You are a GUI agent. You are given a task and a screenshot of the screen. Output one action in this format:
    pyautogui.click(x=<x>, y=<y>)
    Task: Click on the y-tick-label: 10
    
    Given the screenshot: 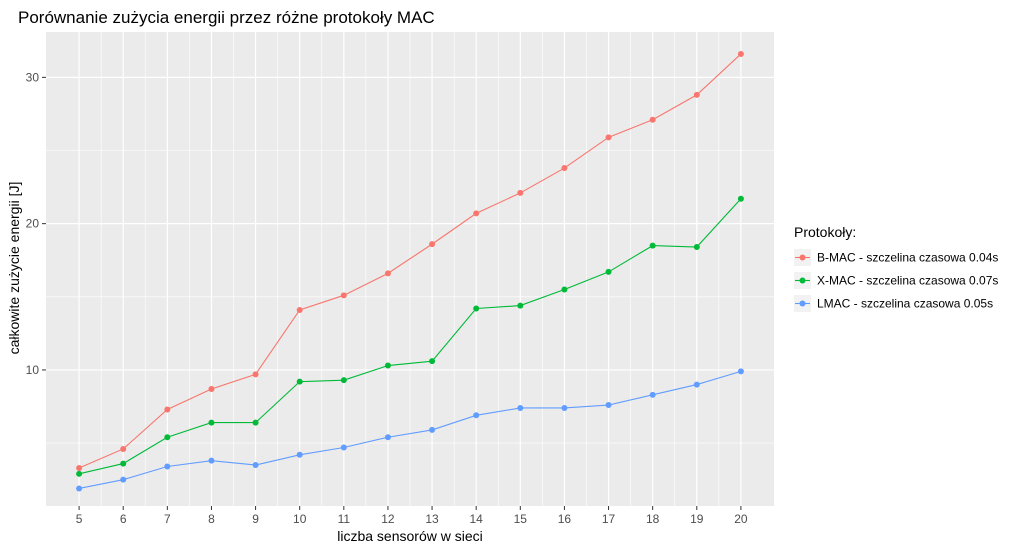 What is the action you would take?
    pyautogui.click(x=33, y=370)
    